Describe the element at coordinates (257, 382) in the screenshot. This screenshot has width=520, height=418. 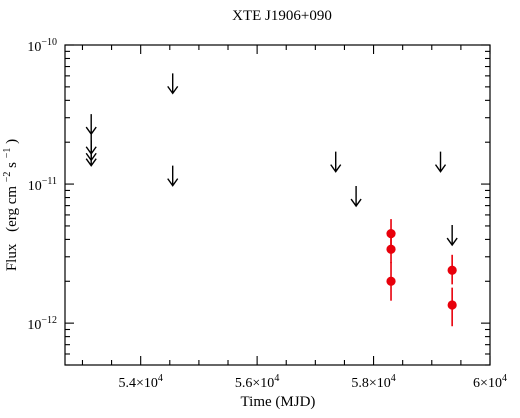
I see `x-tick-label: 5.6×10⁴` at that location.